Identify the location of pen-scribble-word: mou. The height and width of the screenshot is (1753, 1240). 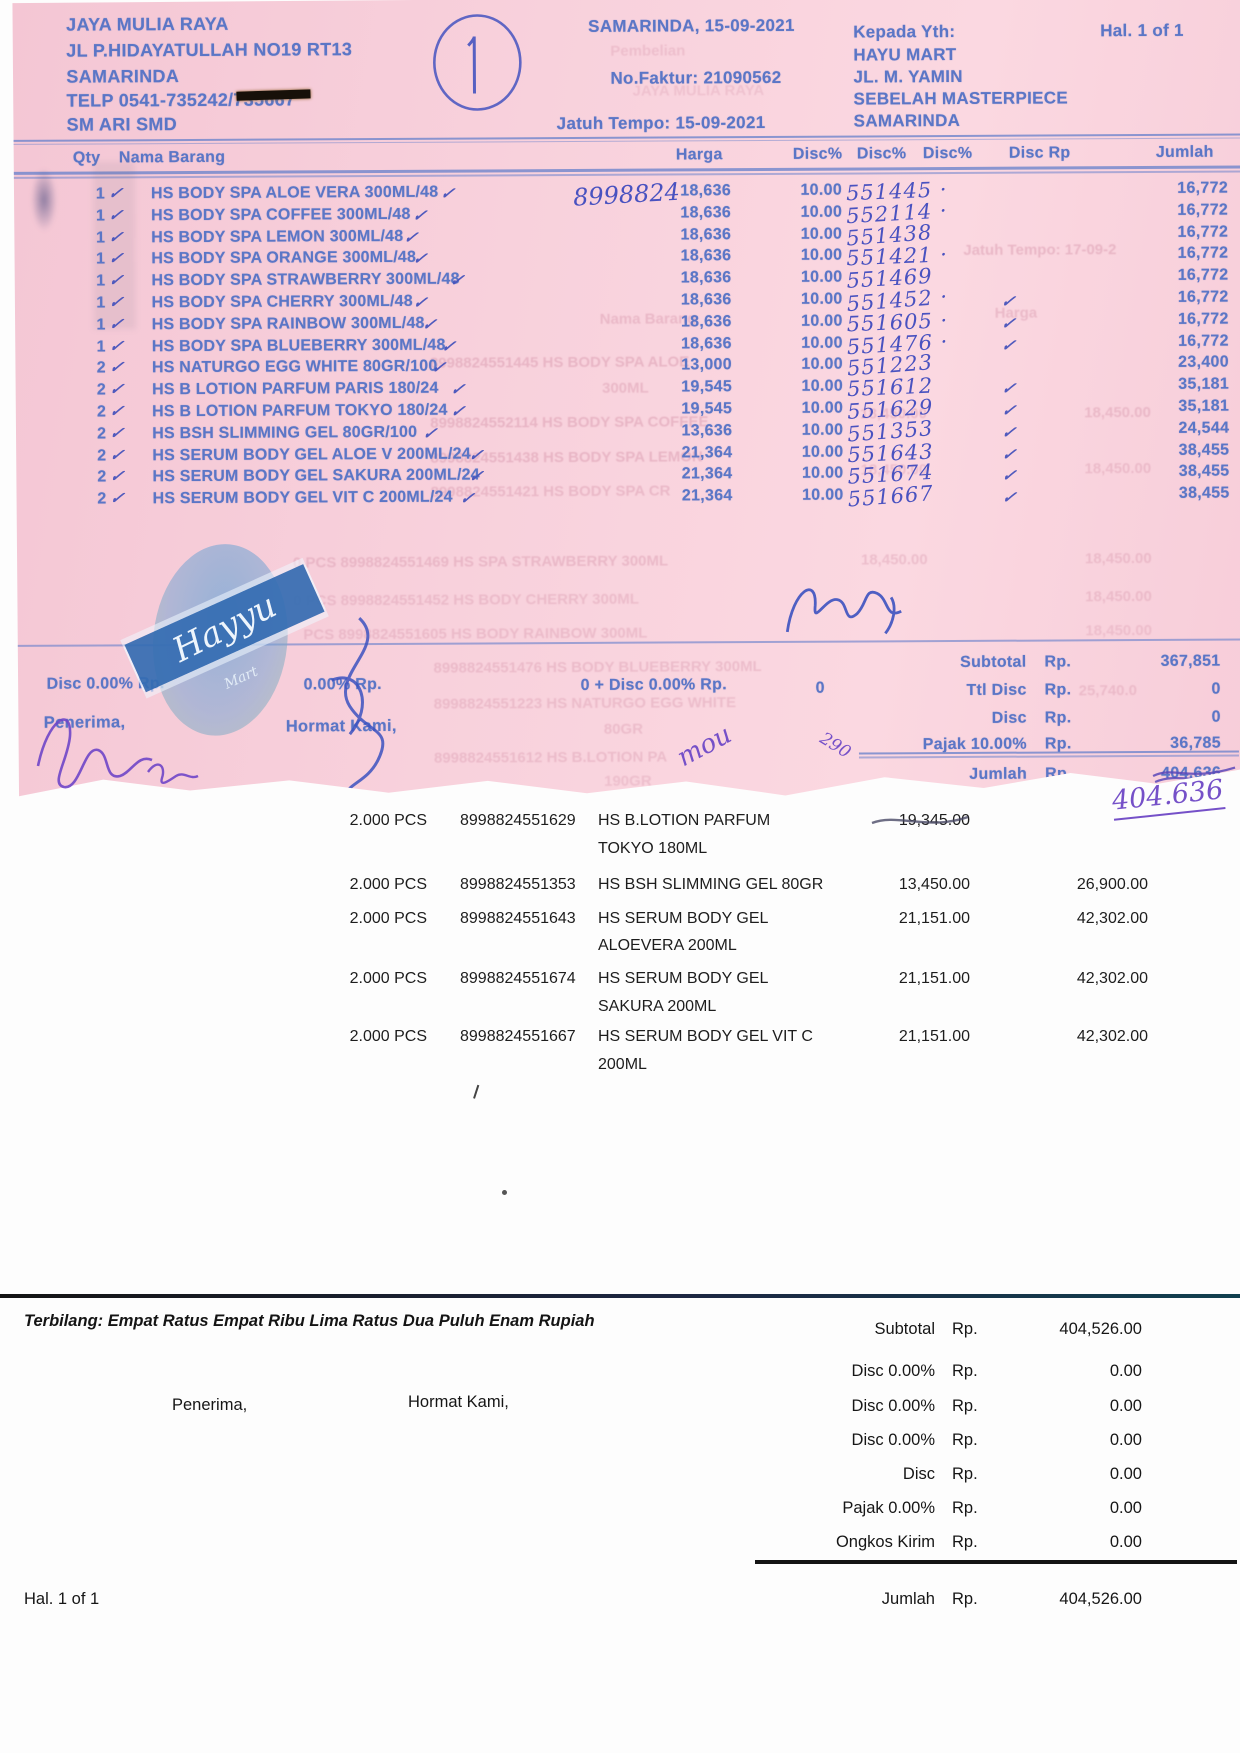
(704, 746).